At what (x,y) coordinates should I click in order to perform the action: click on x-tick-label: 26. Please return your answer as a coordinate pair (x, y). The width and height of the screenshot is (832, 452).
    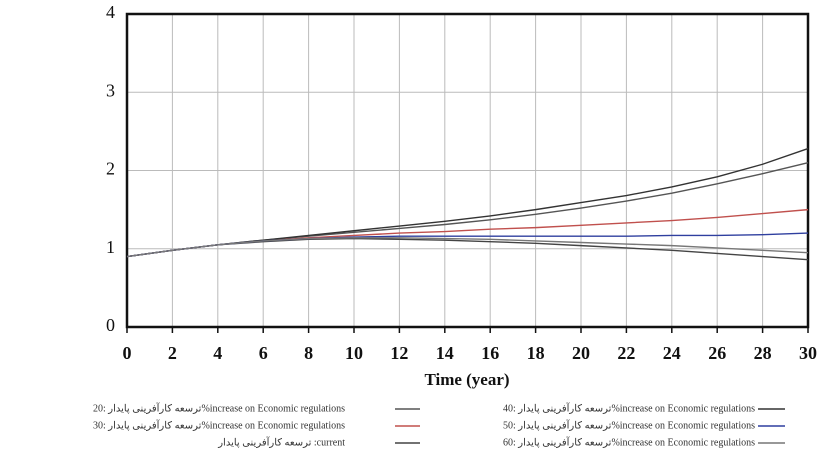
    Looking at the image, I should click on (717, 353).